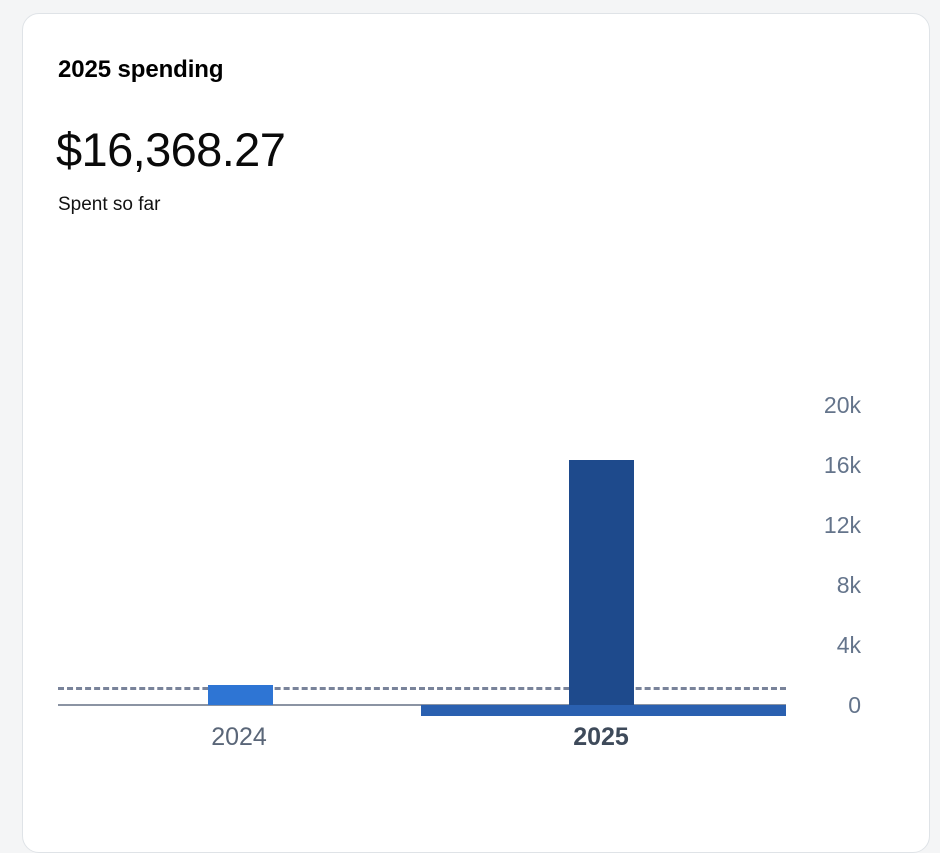 The image size is (940, 853). I want to click on bar-2025, so click(601, 582).